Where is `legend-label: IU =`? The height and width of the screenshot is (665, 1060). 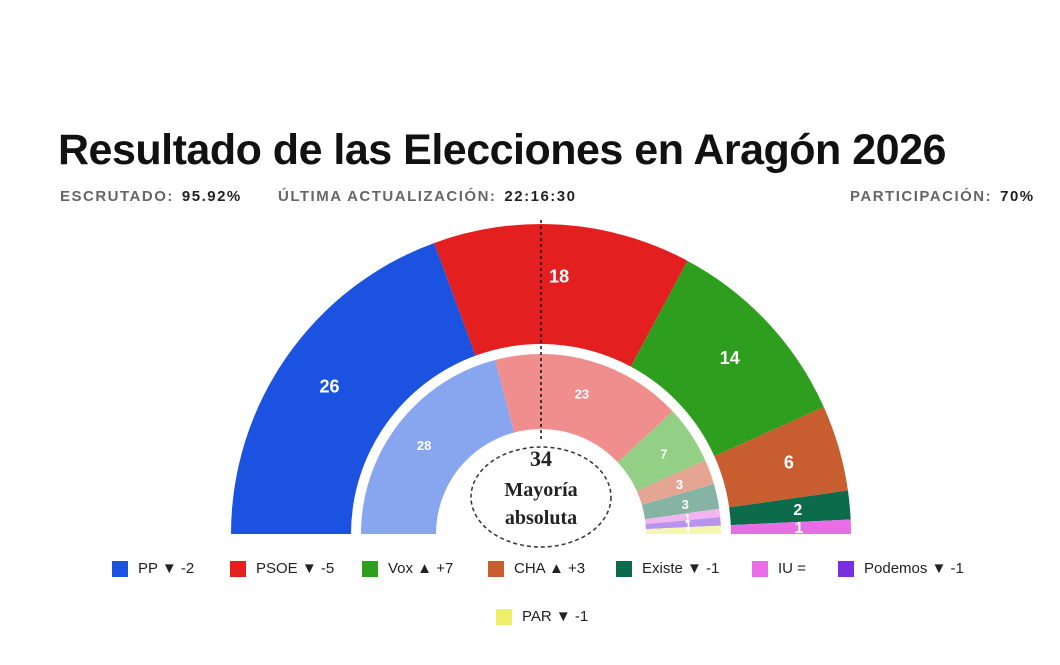
legend-label: IU = is located at coordinates (792, 568).